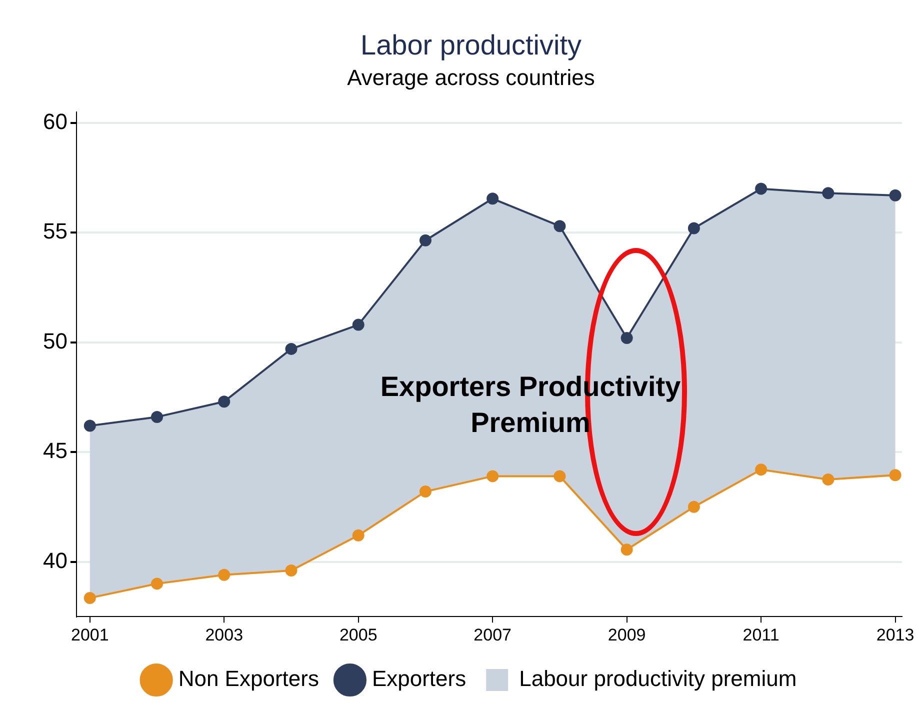 This screenshot has width=922, height=721. I want to click on x-tick-label: 2001, so click(89, 634).